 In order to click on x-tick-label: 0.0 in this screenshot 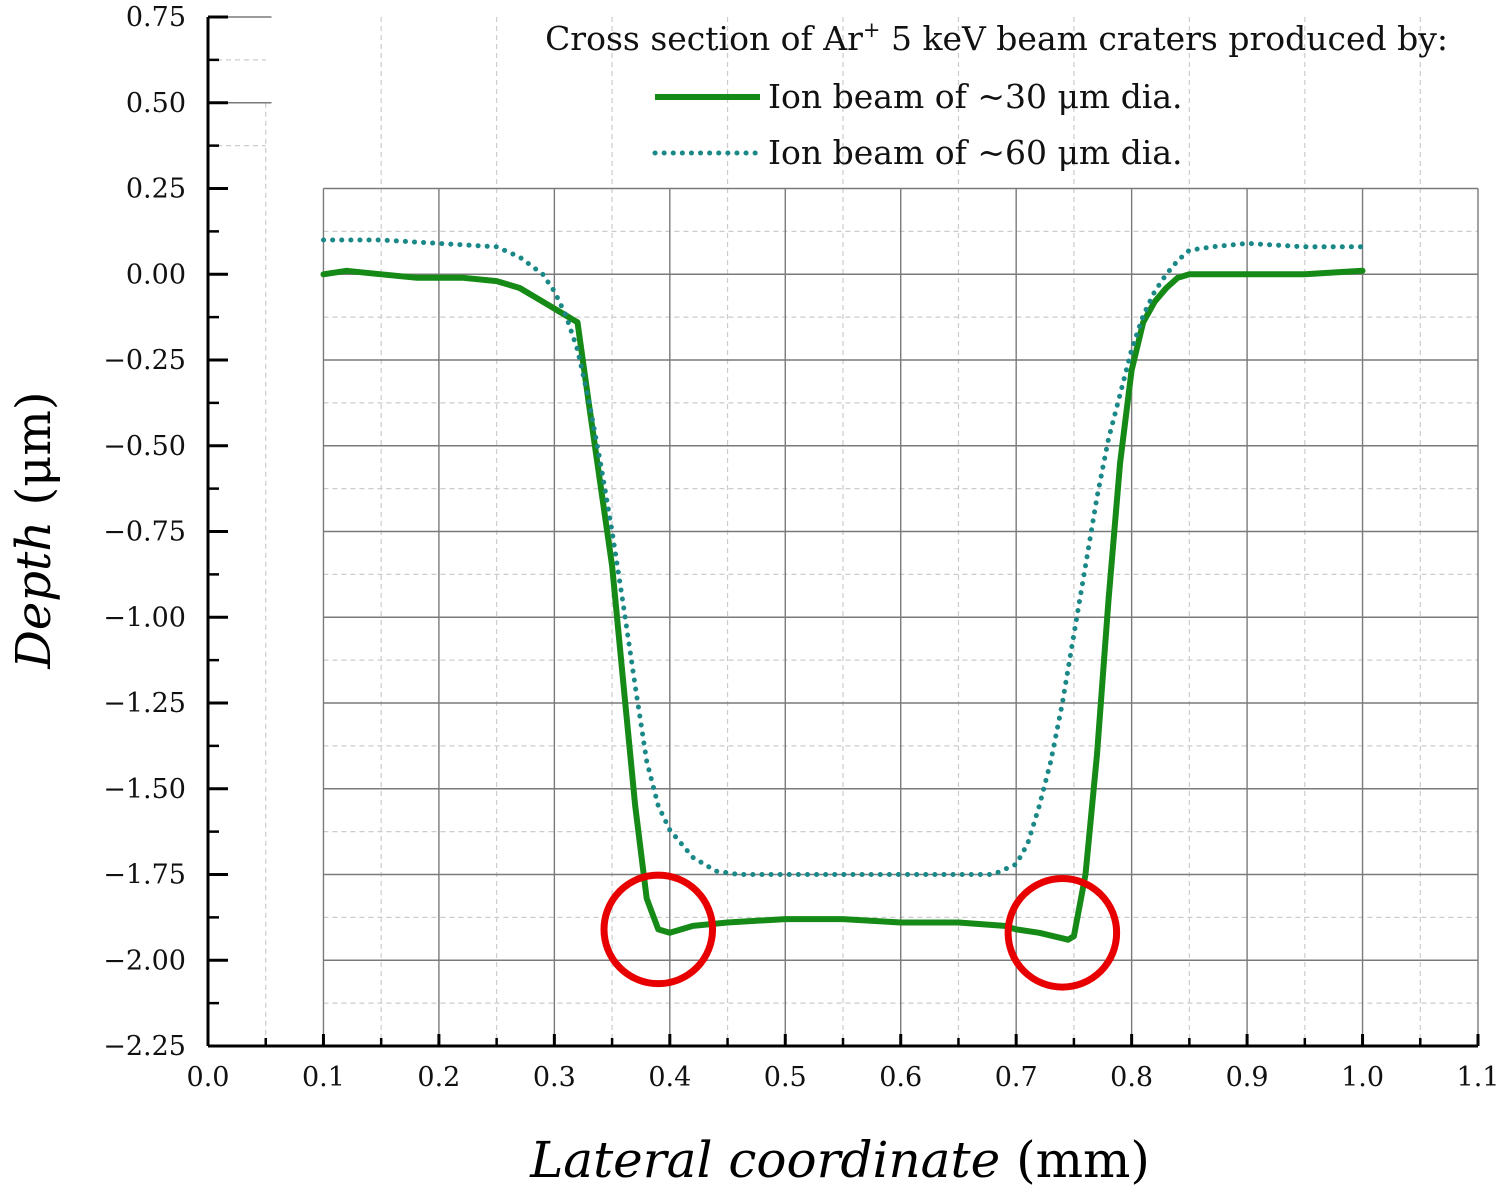, I will do `click(208, 1077)`.